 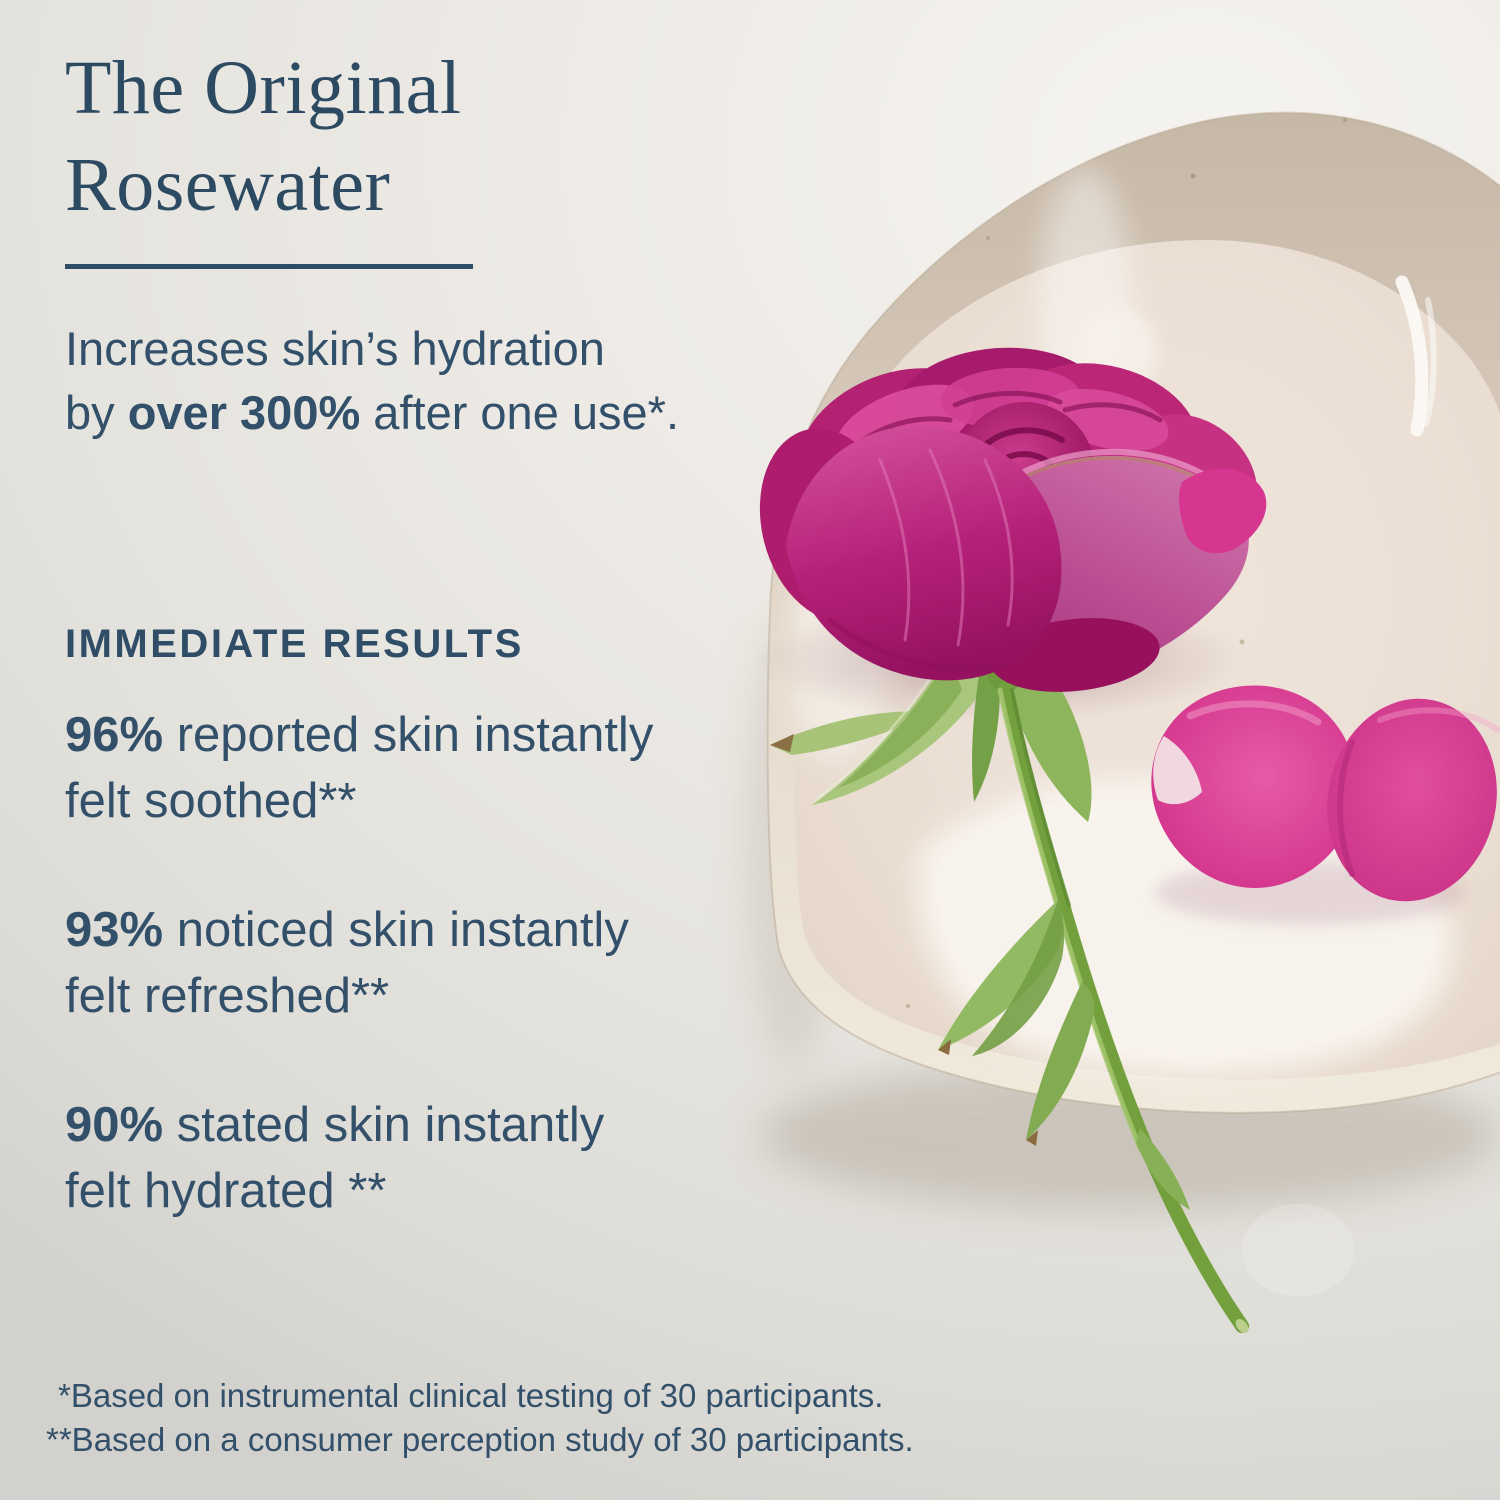 I want to click on stat-text: reported skin instantly, so click(x=408, y=735).